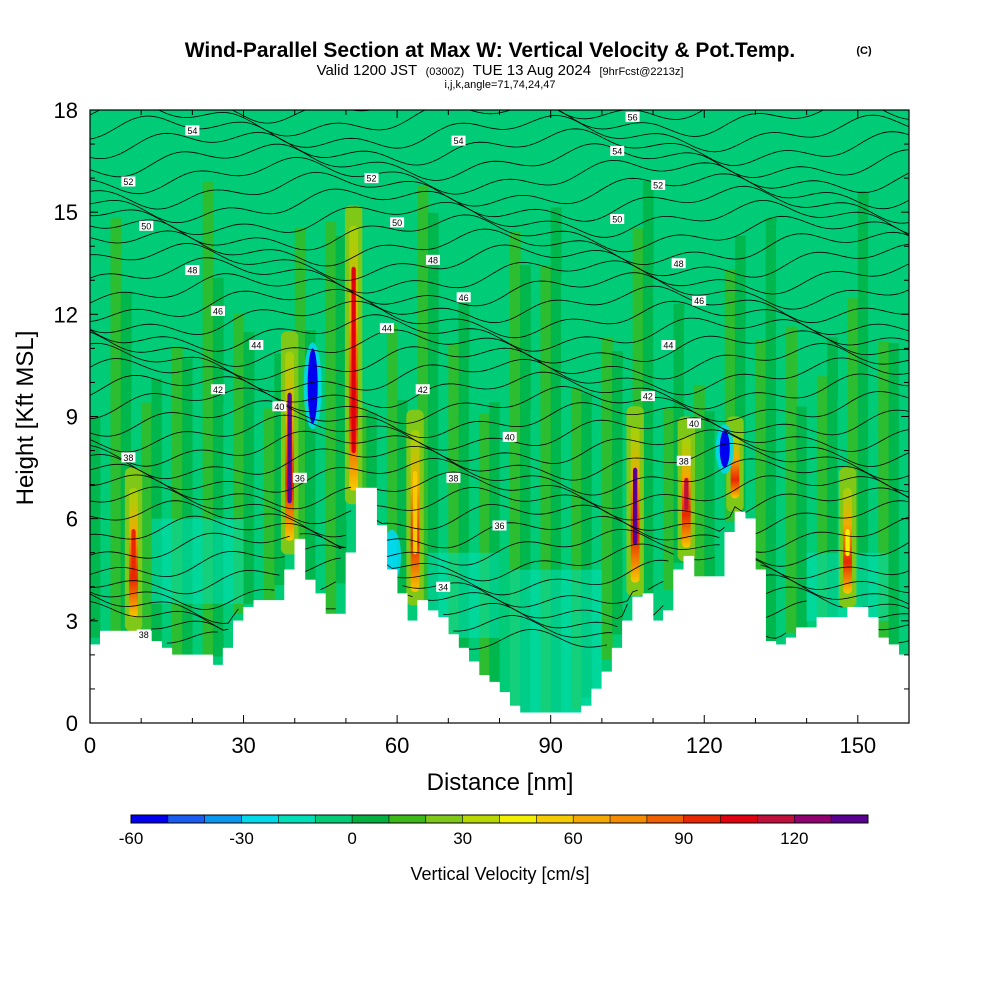  Describe the element at coordinates (72, 417) in the screenshot. I see `y-tick-label-3: 9` at that location.